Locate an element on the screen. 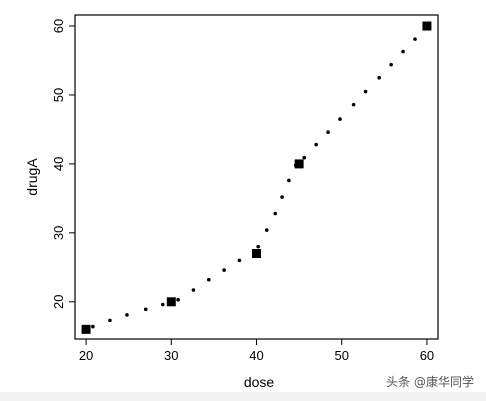  x-tick-label: 50 is located at coordinates (341, 355).